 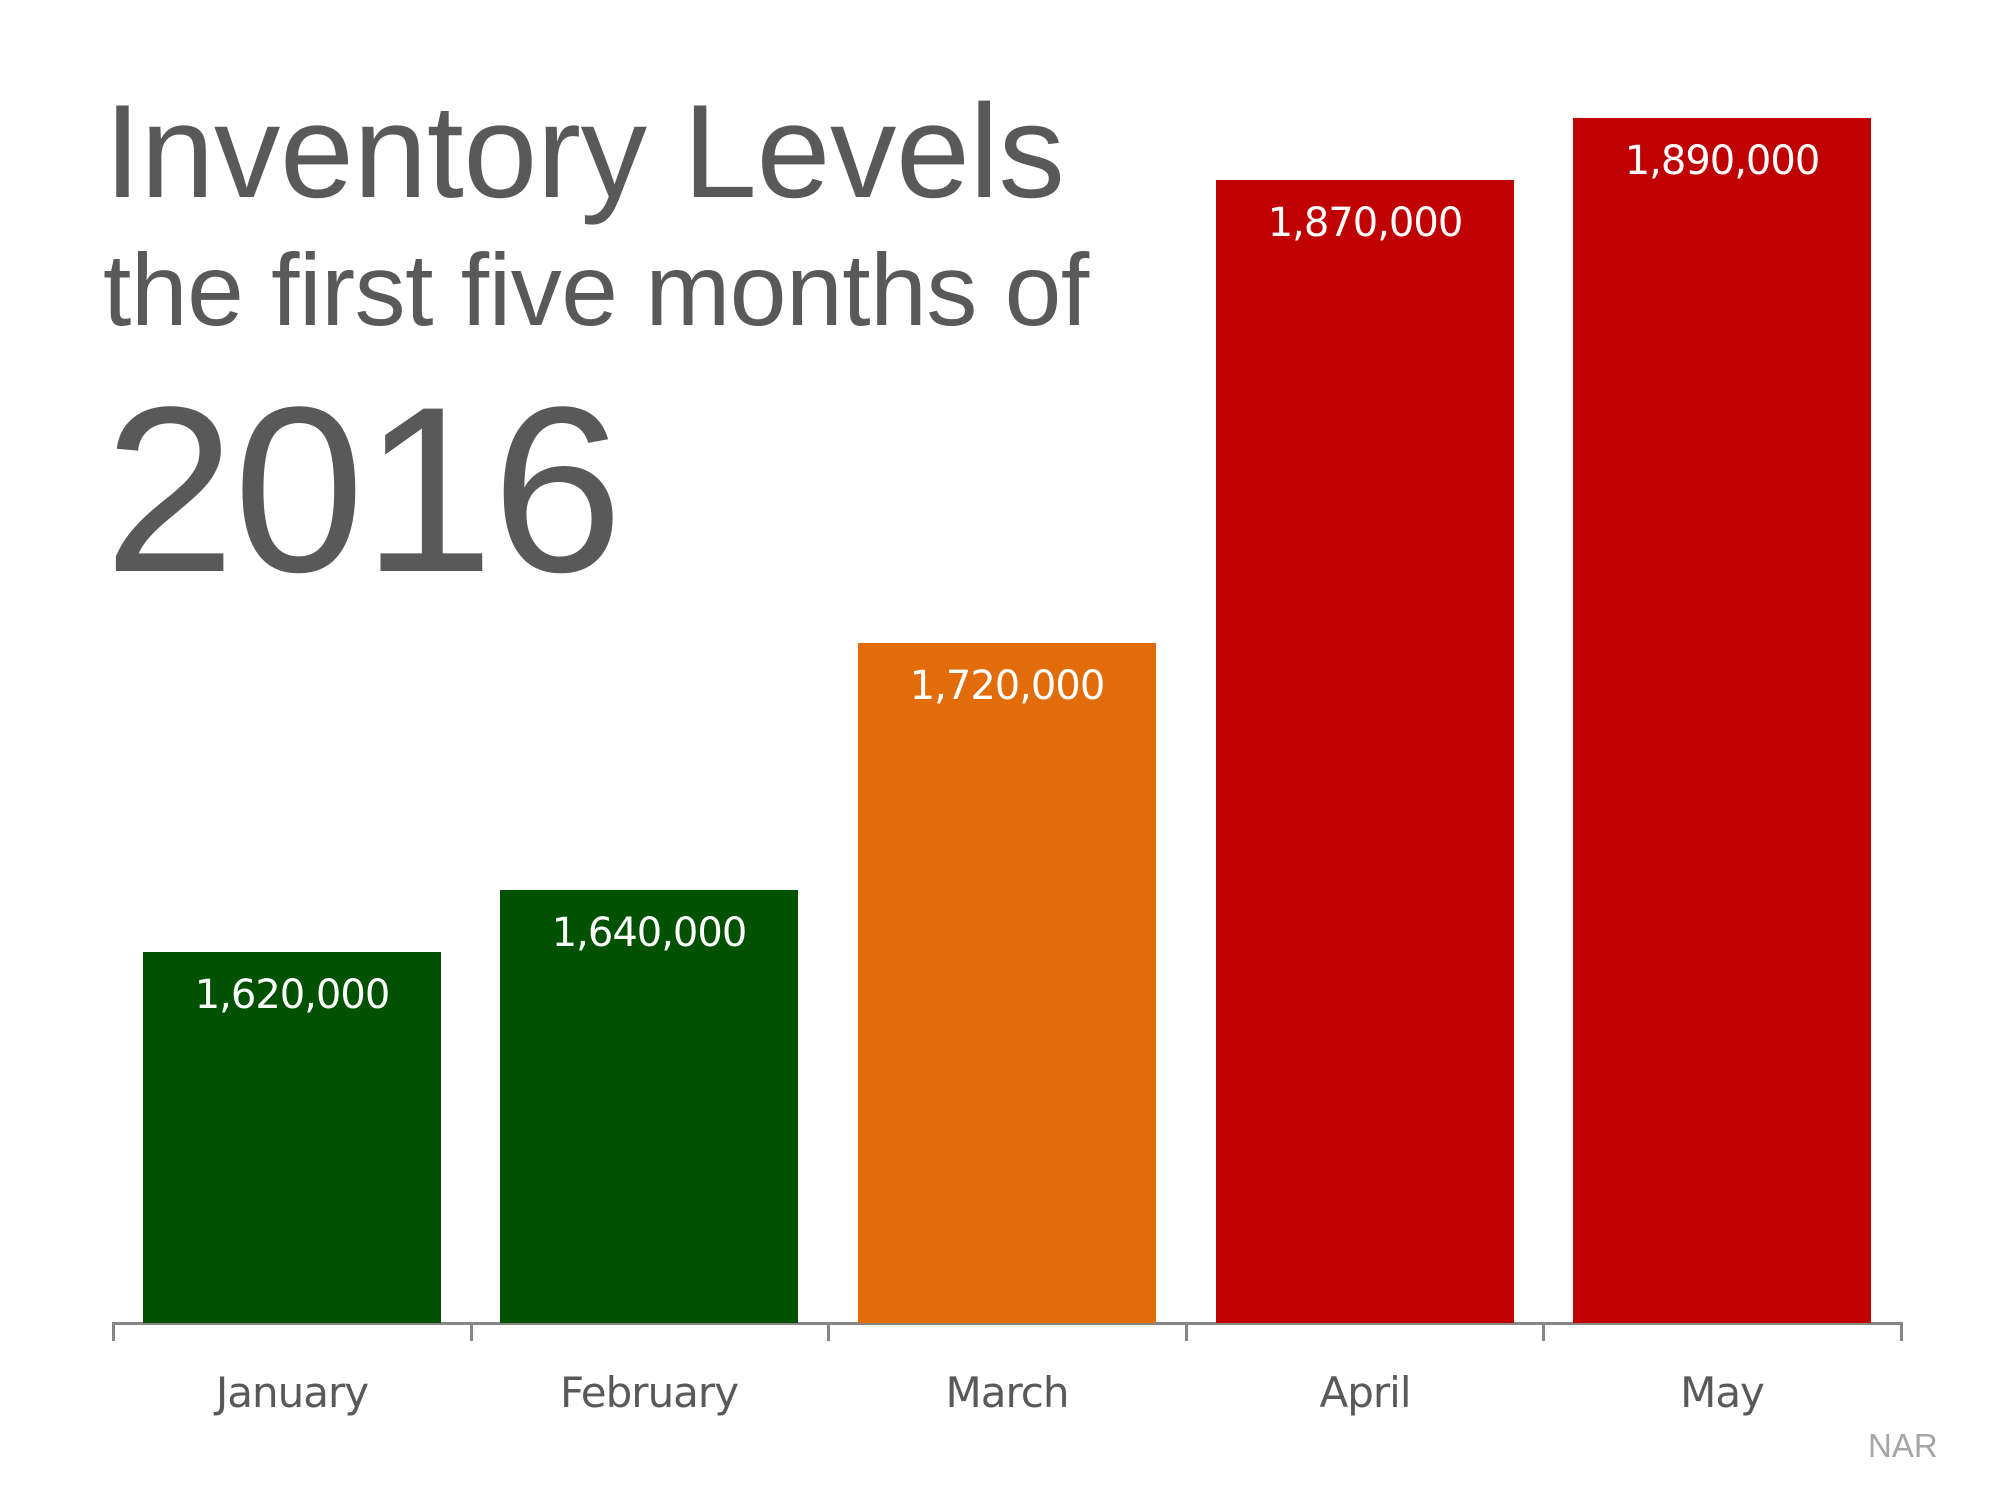 I want to click on bar-value-label: 1,870,000, so click(x=1365, y=223).